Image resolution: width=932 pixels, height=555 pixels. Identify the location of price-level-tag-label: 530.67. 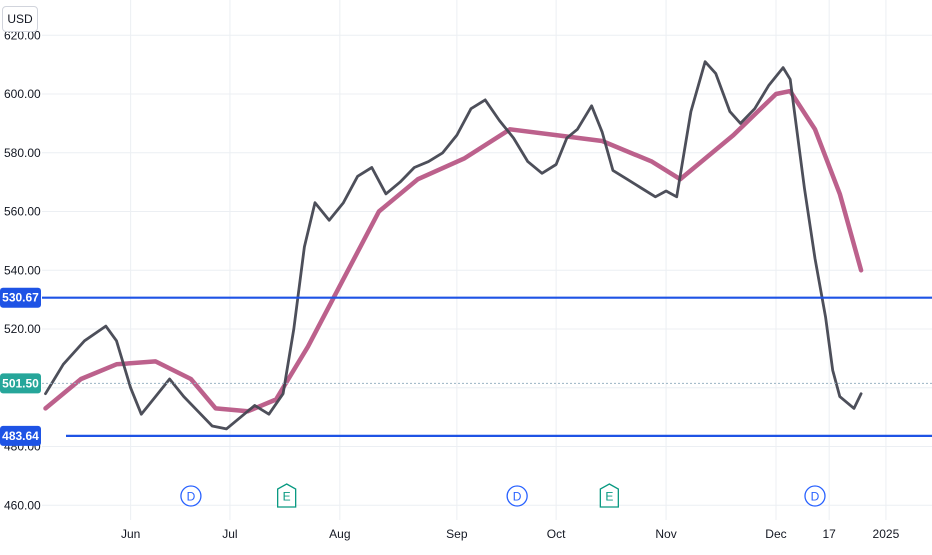
(20, 298).